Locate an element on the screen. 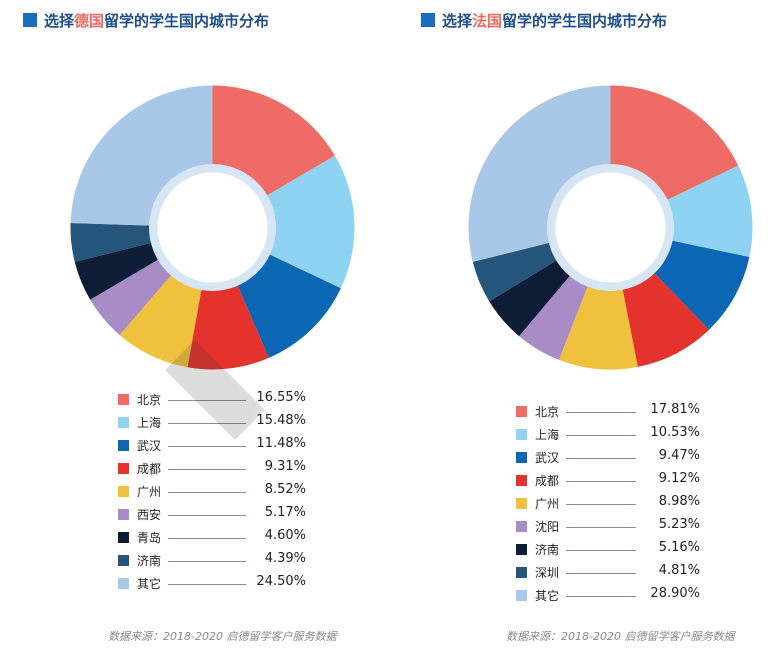  legend-percent-label: 10.53% is located at coordinates (675, 432).